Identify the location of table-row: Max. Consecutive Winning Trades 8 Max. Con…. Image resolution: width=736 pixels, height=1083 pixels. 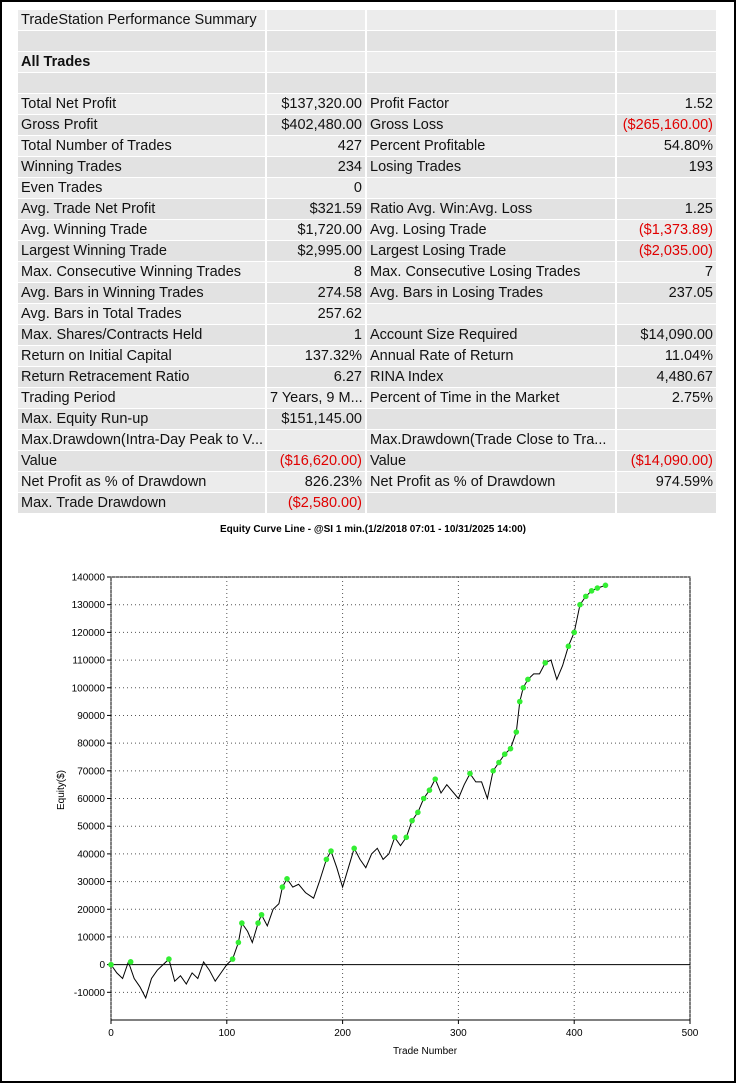
(368, 272).